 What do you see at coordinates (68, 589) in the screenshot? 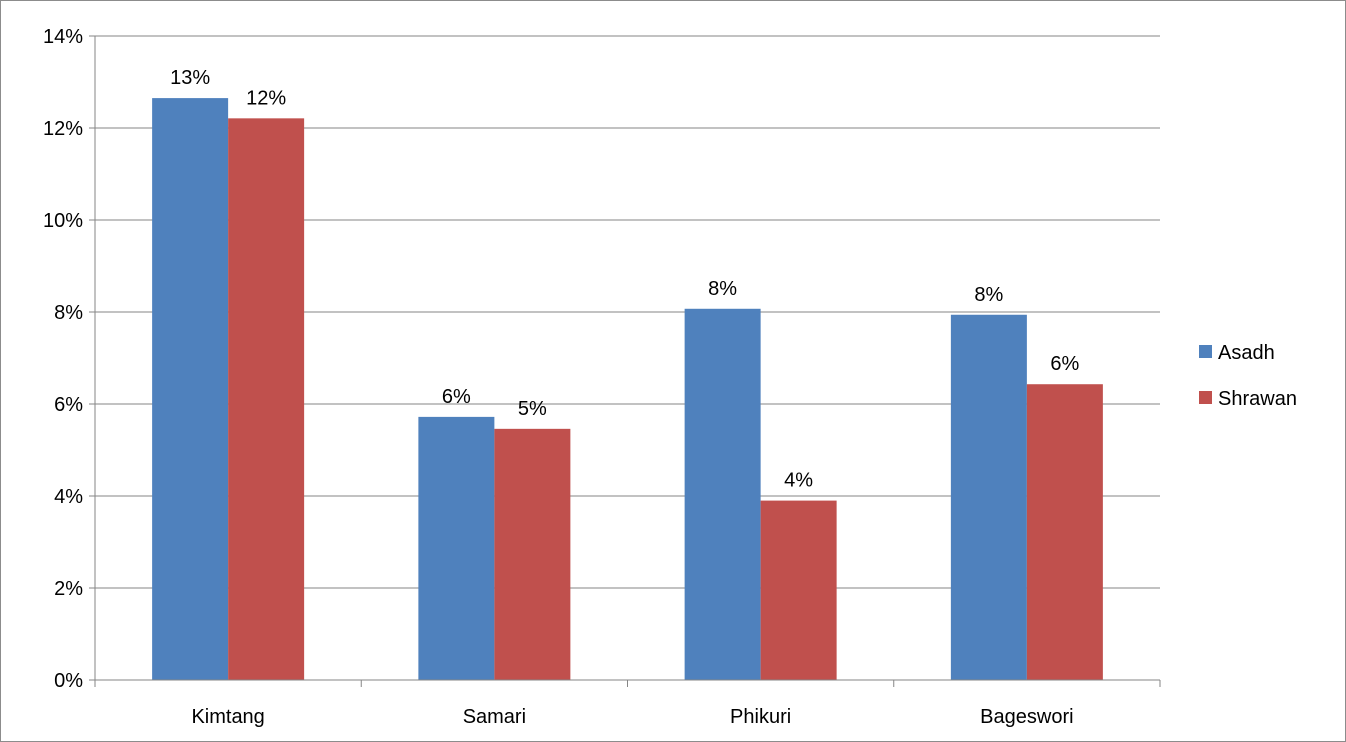
I see `y-tick-label: 2%` at bounding box center [68, 589].